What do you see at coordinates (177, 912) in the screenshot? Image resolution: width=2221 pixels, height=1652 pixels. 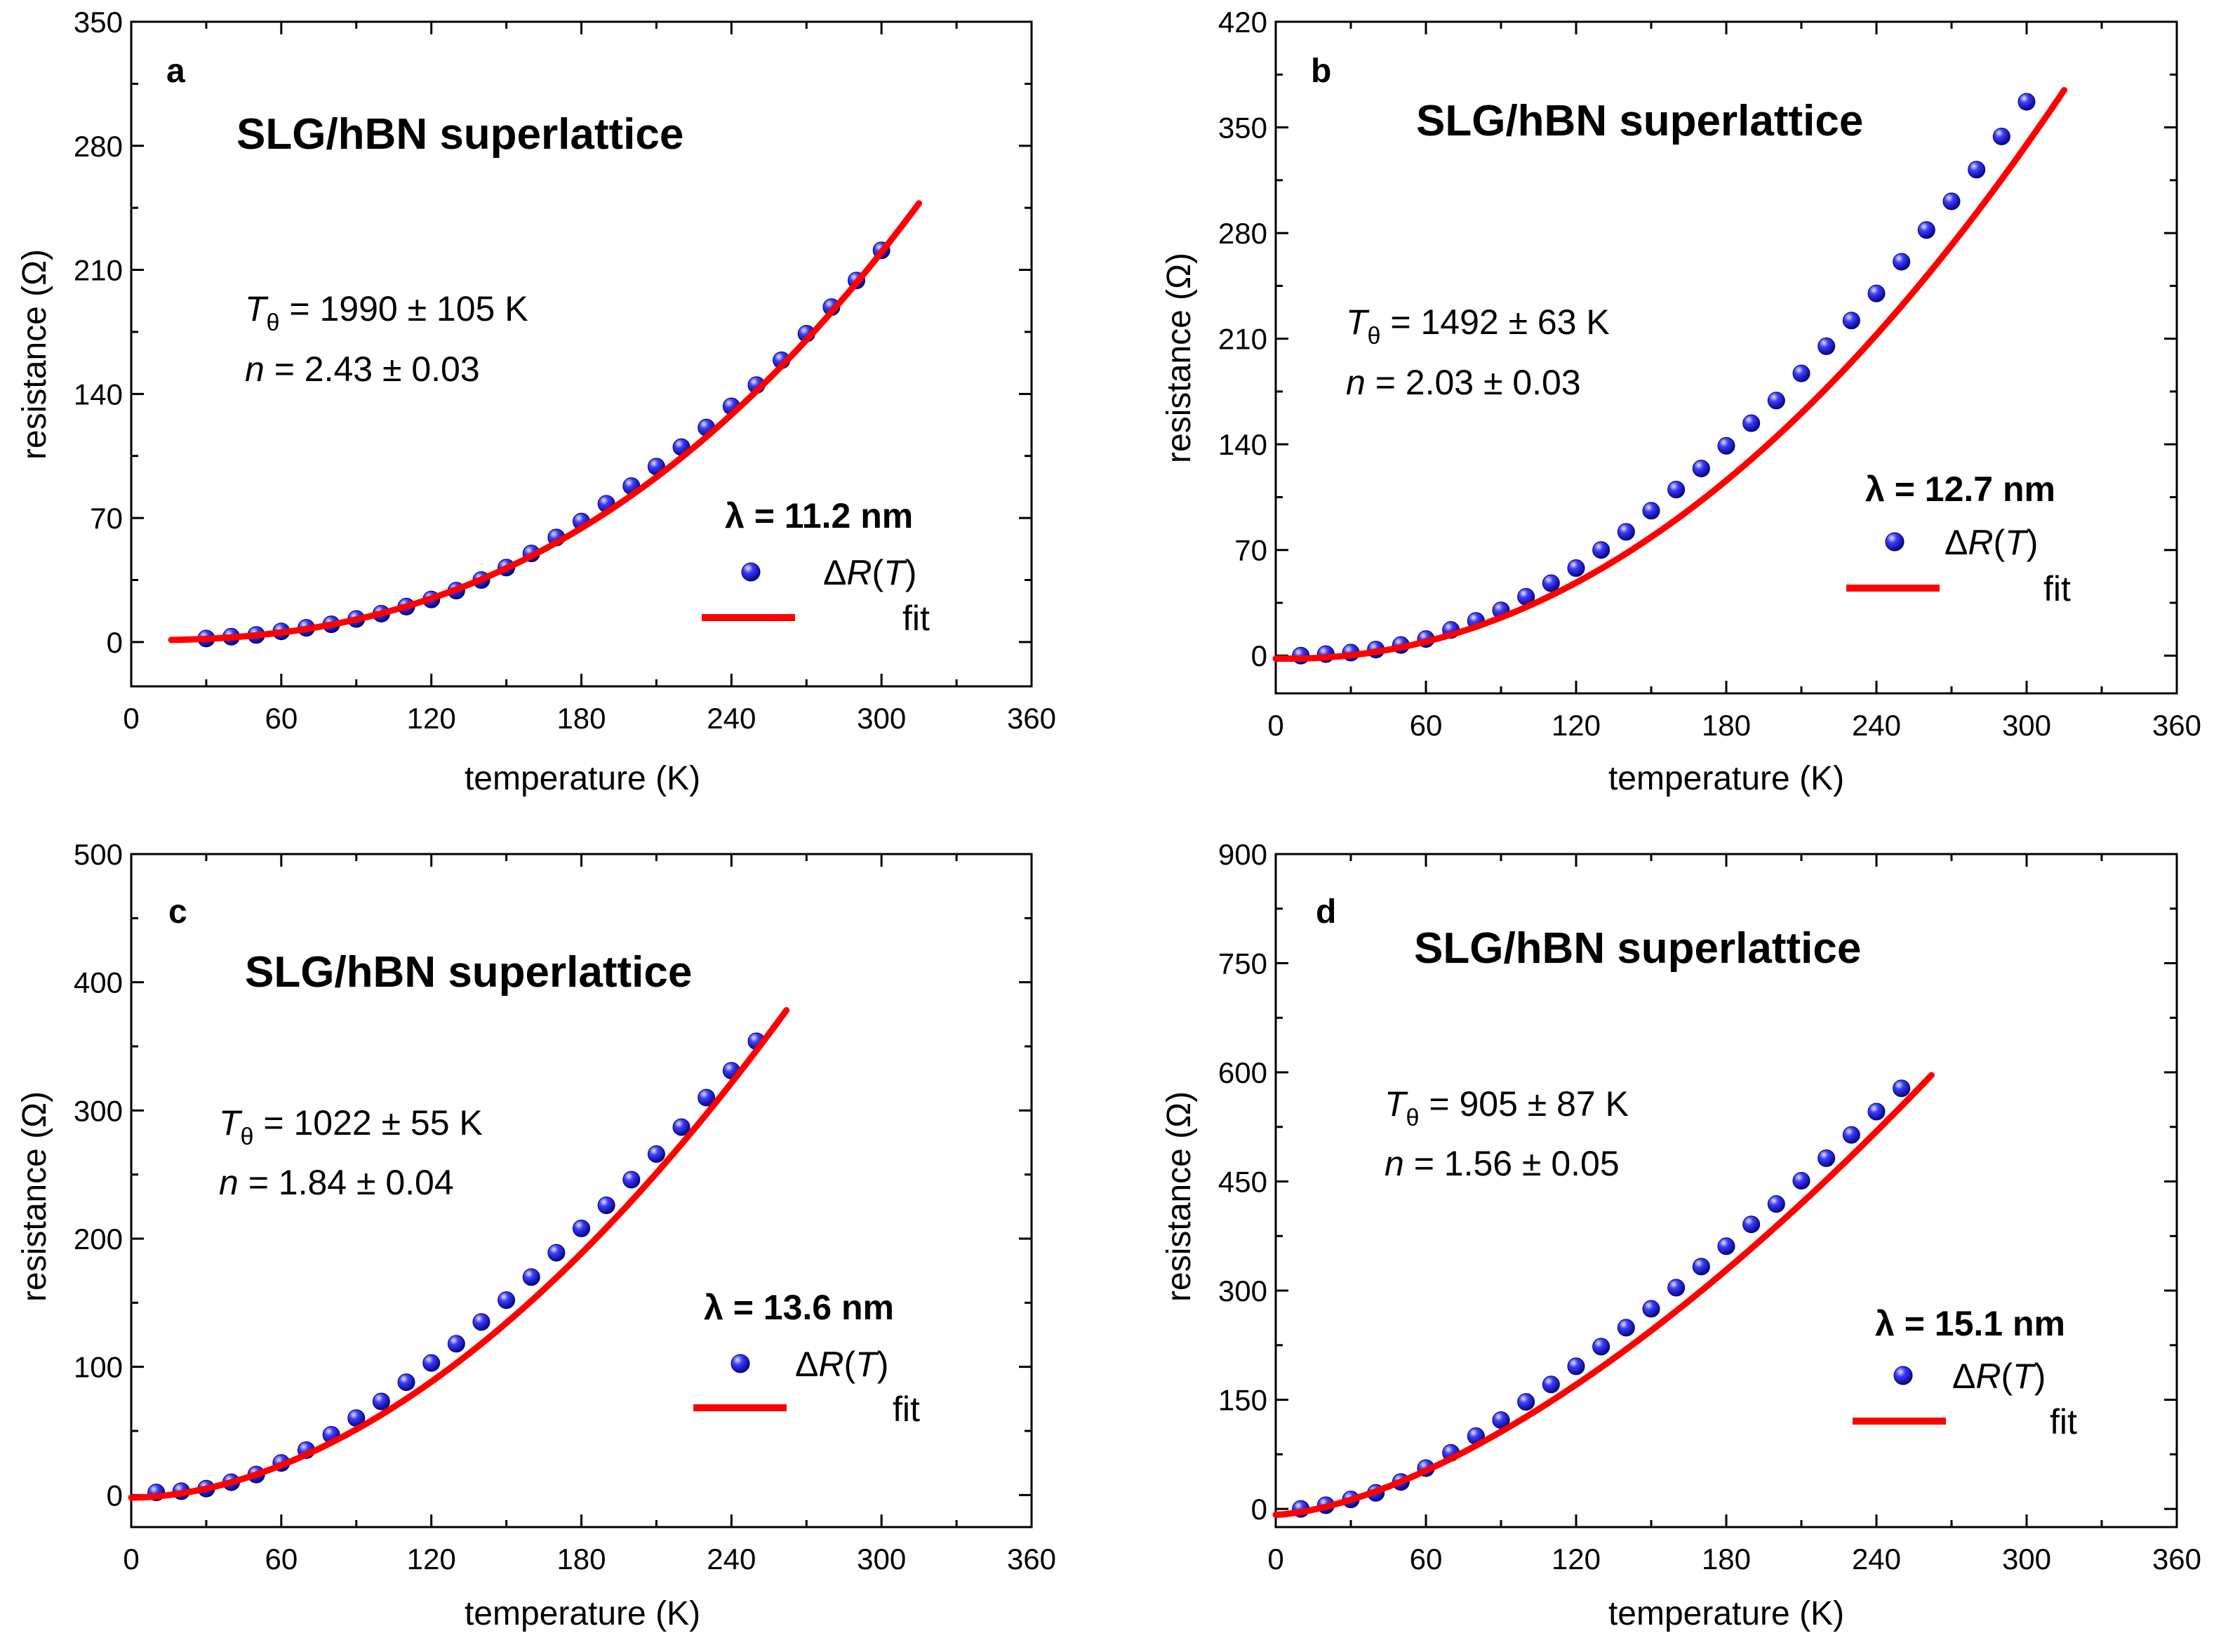 I see `panel-letter: c` at bounding box center [177, 912].